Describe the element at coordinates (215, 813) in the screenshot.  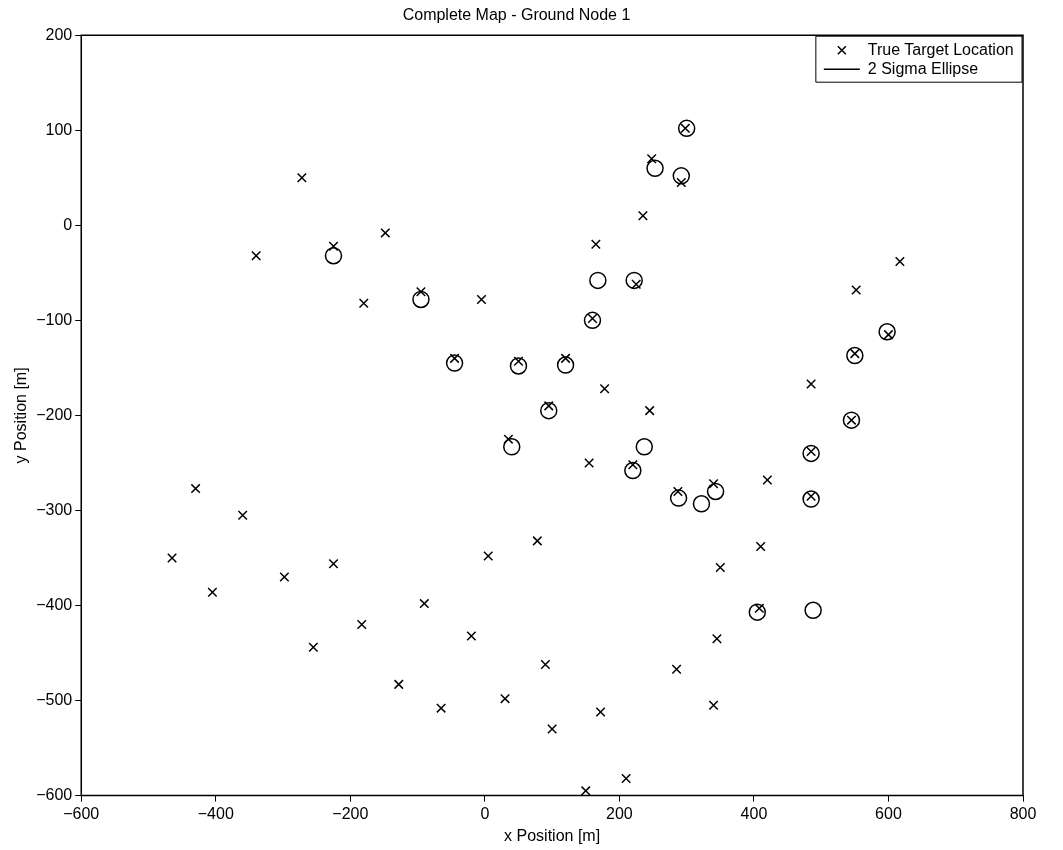
I see `x-tick-label: −400` at that location.